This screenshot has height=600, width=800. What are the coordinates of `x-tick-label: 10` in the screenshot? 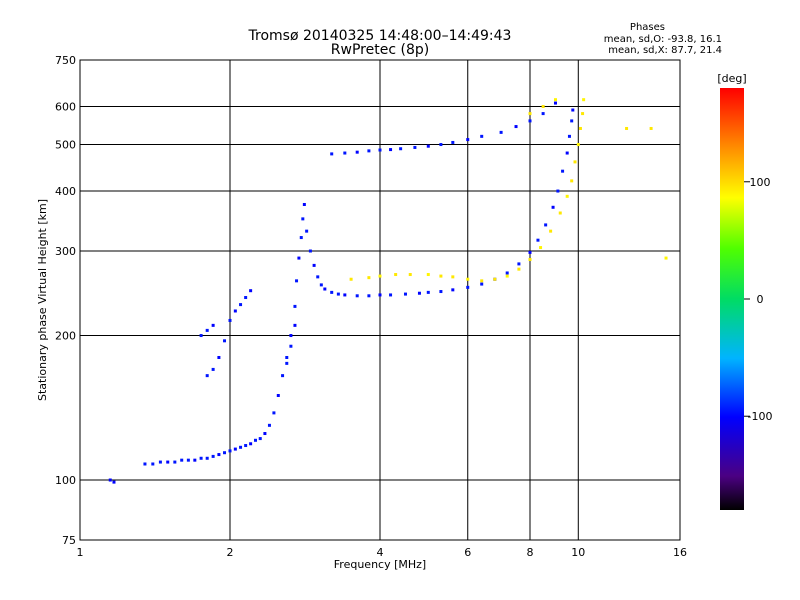 It's located at (578, 552).